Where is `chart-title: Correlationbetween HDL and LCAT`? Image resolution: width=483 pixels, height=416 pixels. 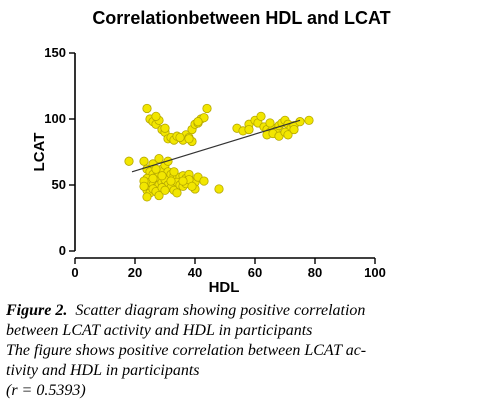
chart-title: Correlationbetween HDL and LCAT is located at coordinates (241, 18).